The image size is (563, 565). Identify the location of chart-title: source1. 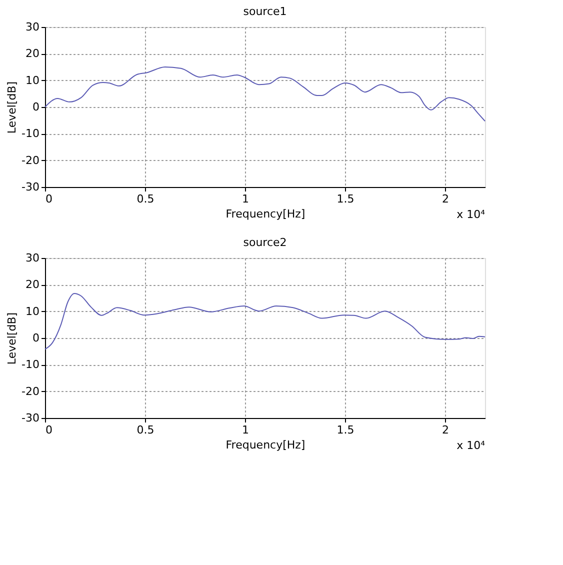
(265, 11).